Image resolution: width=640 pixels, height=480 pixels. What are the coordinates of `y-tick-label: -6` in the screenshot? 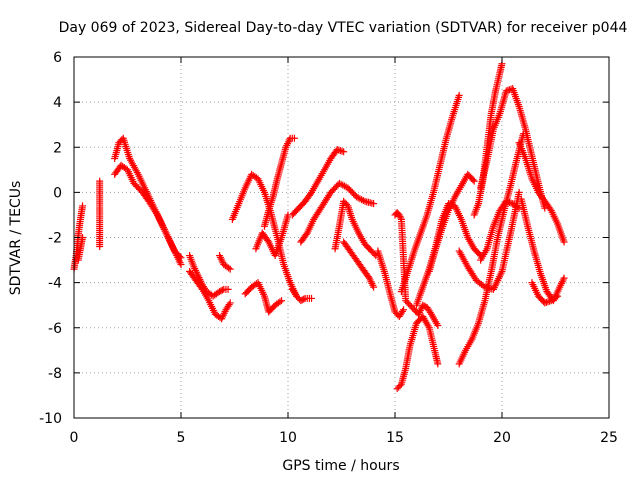 It's located at (55, 329).